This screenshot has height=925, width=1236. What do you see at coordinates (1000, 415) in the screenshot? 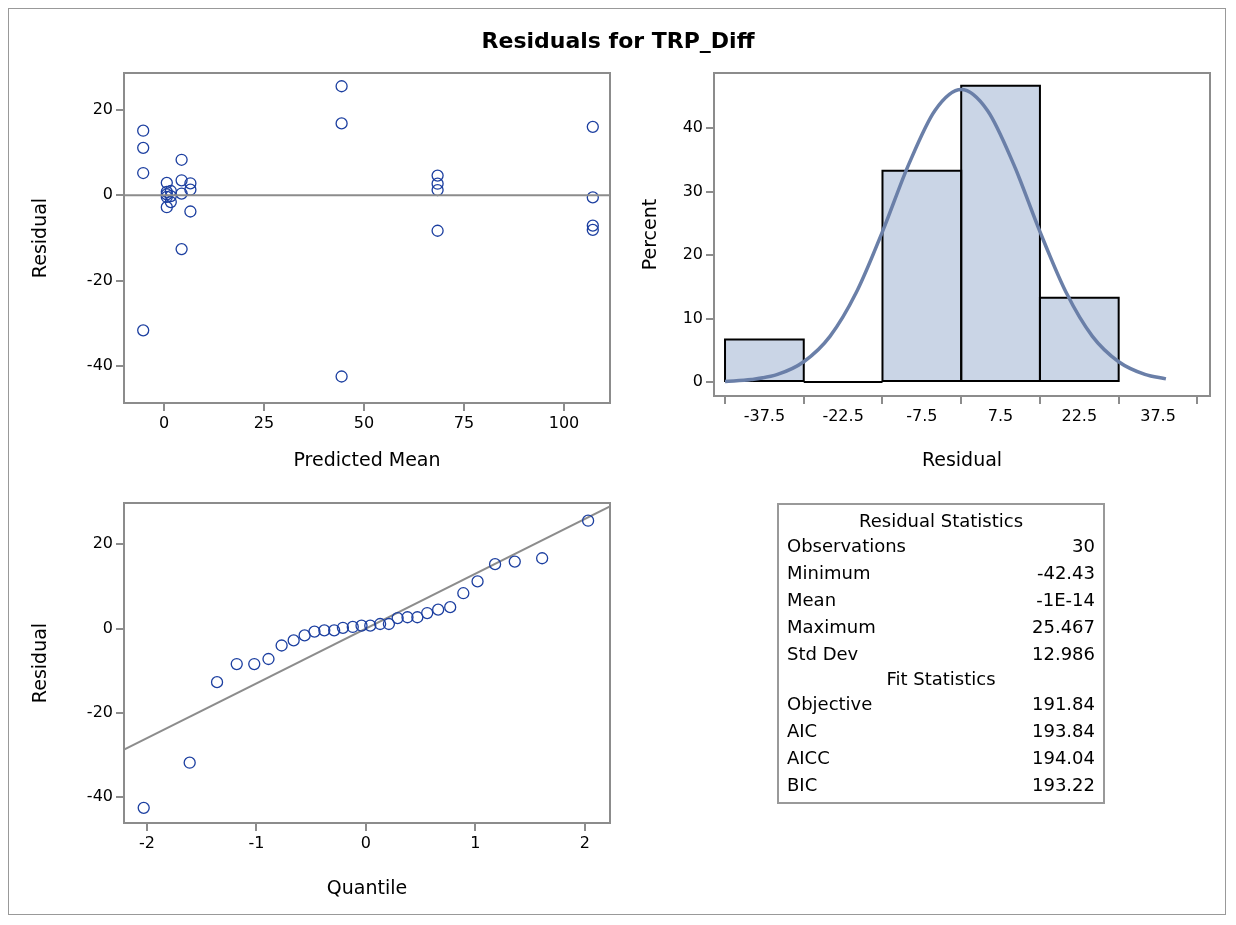
I see `x-tick-label: 7.5` at bounding box center [1000, 415].